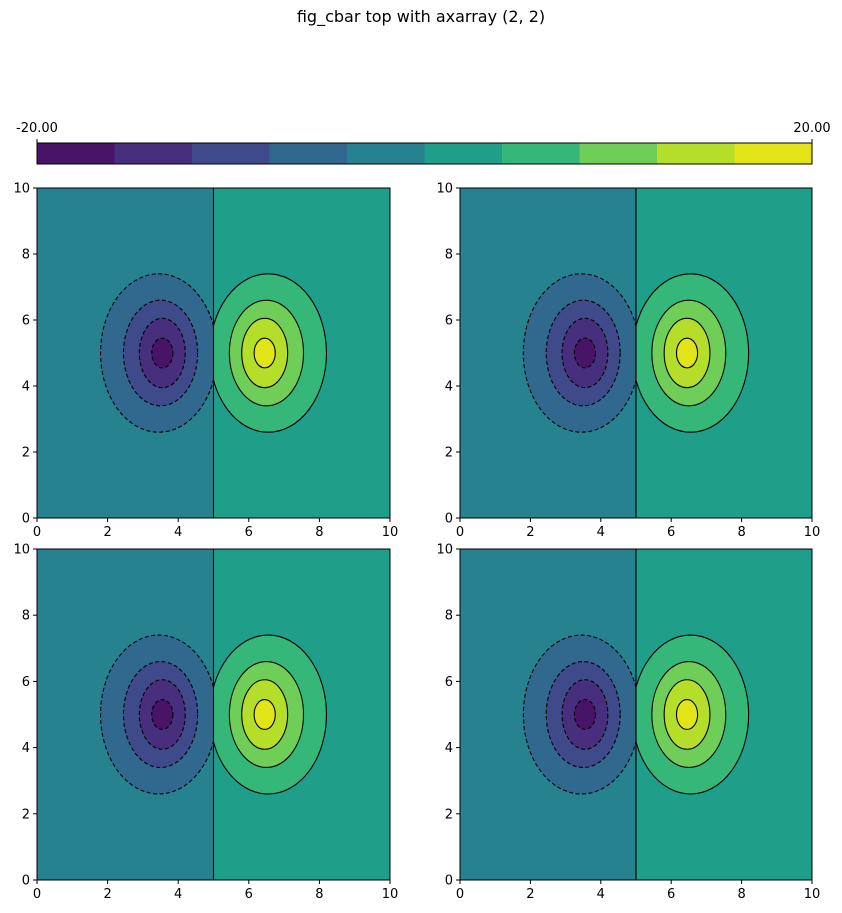 The width and height of the screenshot is (842, 913). I want to click on colorbar: -20.00 20.00, so click(423, 143).